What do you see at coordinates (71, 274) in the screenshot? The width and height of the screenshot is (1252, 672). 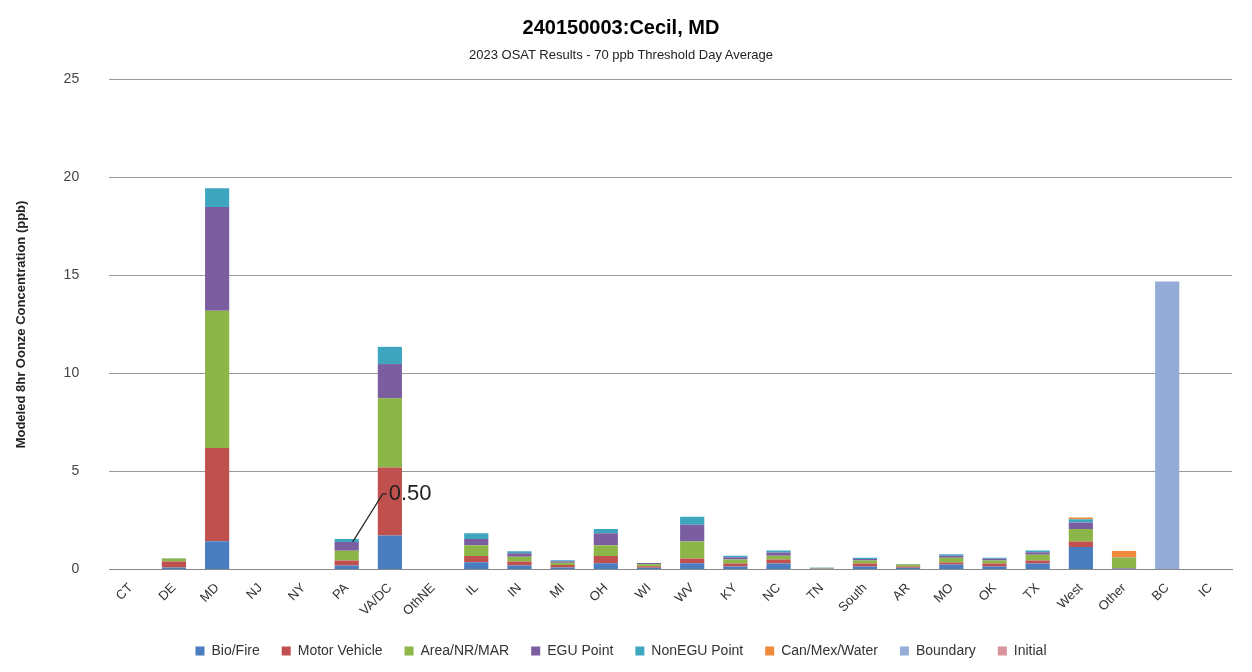 I see `y-tick-label: 15` at bounding box center [71, 274].